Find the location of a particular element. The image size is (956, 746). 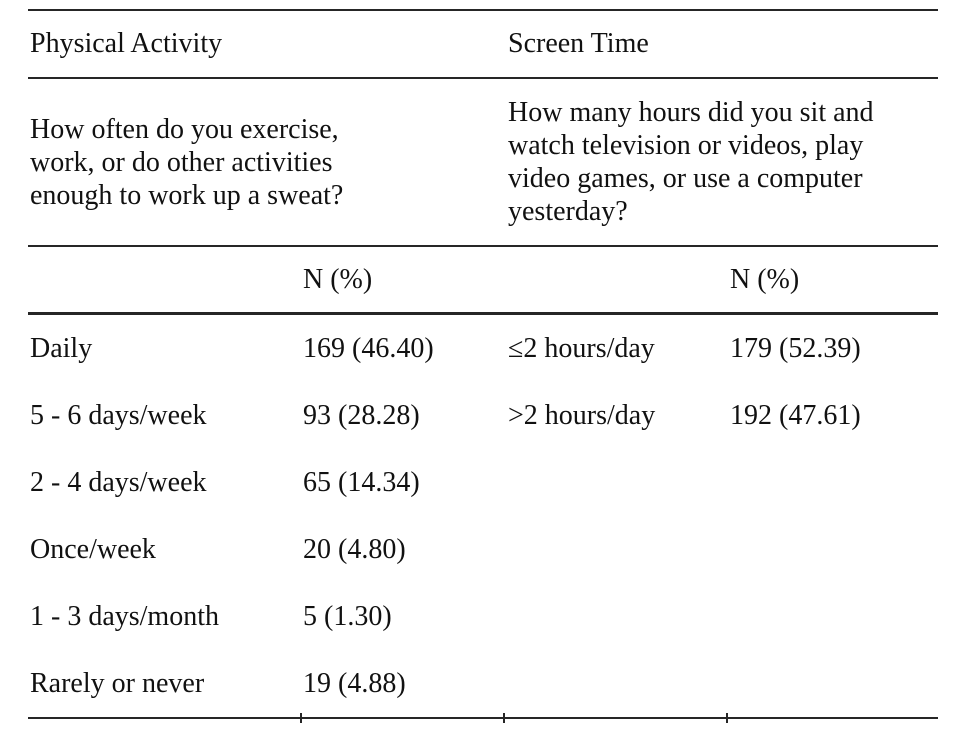

column-headers-row: N (%) N (%) is located at coordinates (483, 281).